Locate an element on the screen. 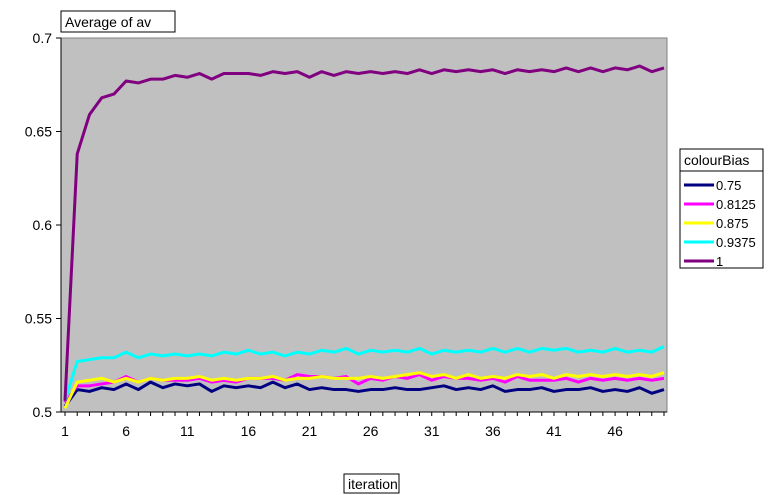  legend-label: 0.875 is located at coordinates (732, 223).